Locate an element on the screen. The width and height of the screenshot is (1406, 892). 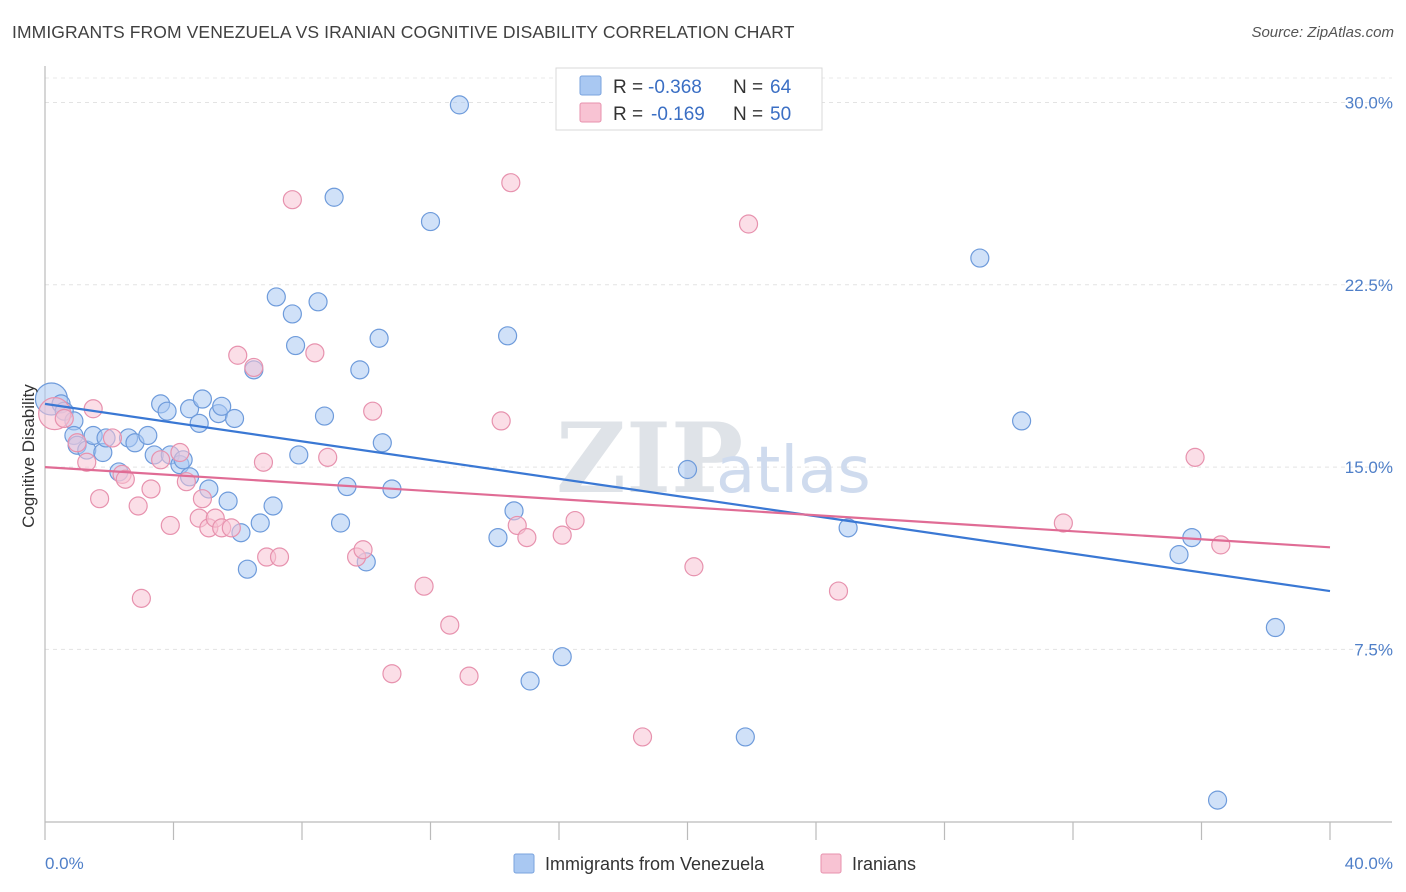
bottom-legend-swatch-venezuela is located at coordinates (524, 863).